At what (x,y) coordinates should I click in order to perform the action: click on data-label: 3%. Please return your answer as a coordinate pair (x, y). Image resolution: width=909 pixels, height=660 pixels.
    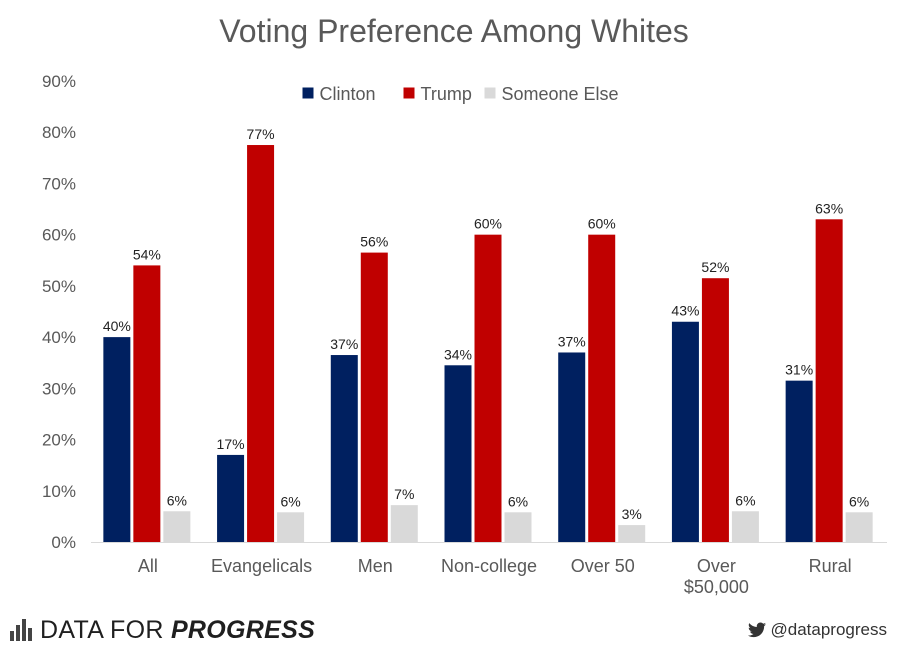
    Looking at the image, I should click on (632, 514).